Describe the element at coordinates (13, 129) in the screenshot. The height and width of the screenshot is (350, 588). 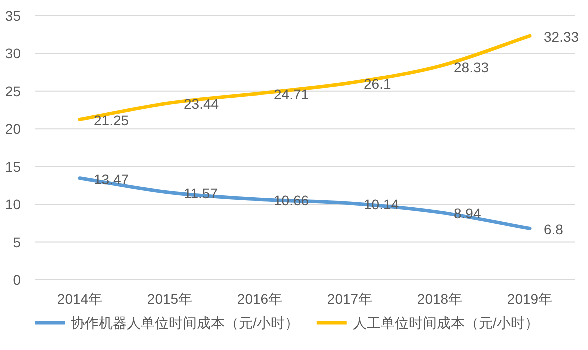
I see `y-tick-label: 20` at that location.